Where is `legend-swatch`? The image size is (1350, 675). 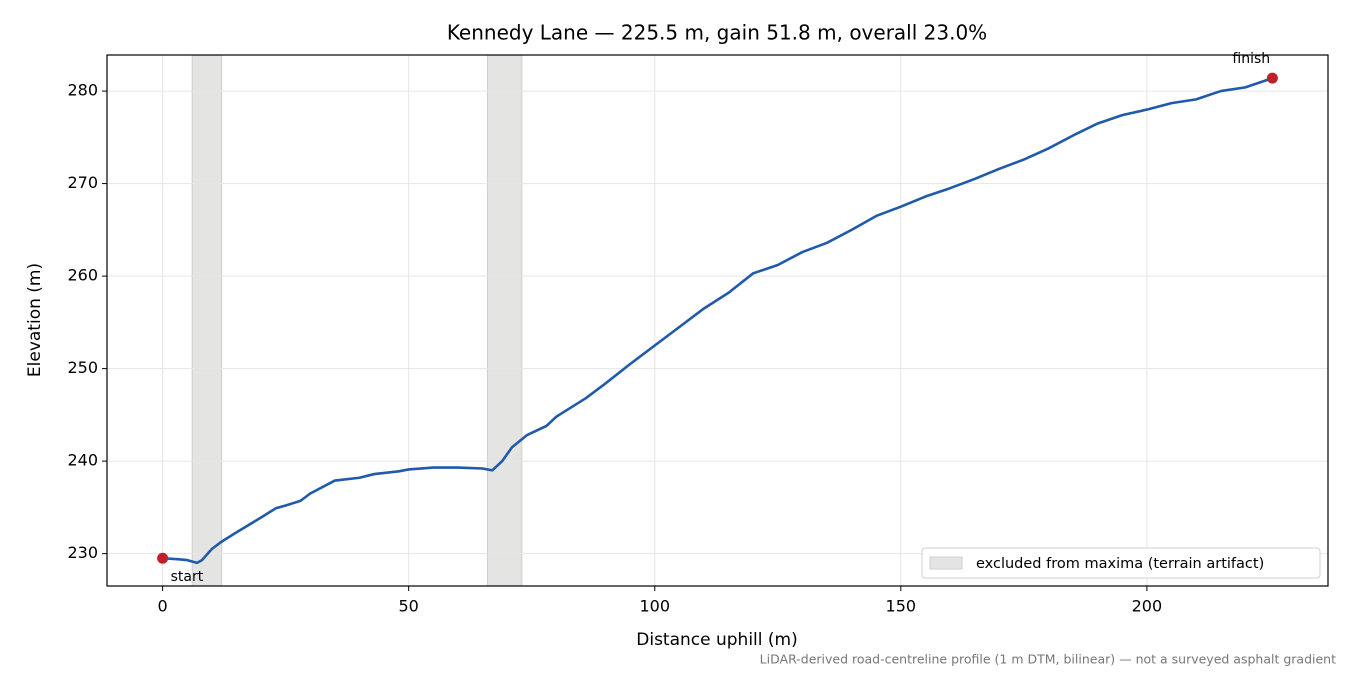 legend-swatch is located at coordinates (946, 563).